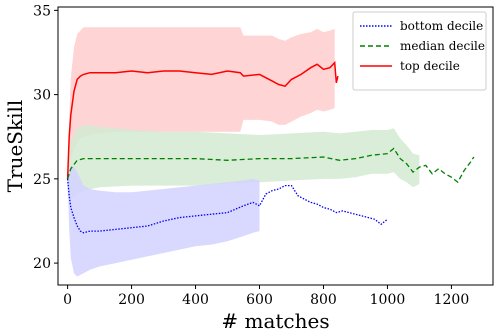 Image resolution: width=499 pixels, height=335 pixels. I want to click on y-axis-label: TrueSkill, so click(15, 146).